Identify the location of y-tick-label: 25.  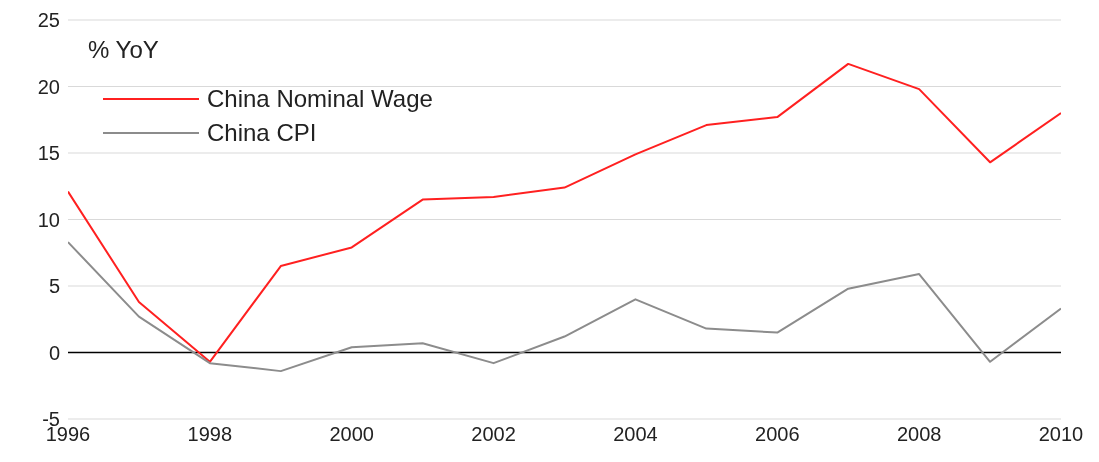
(48, 20).